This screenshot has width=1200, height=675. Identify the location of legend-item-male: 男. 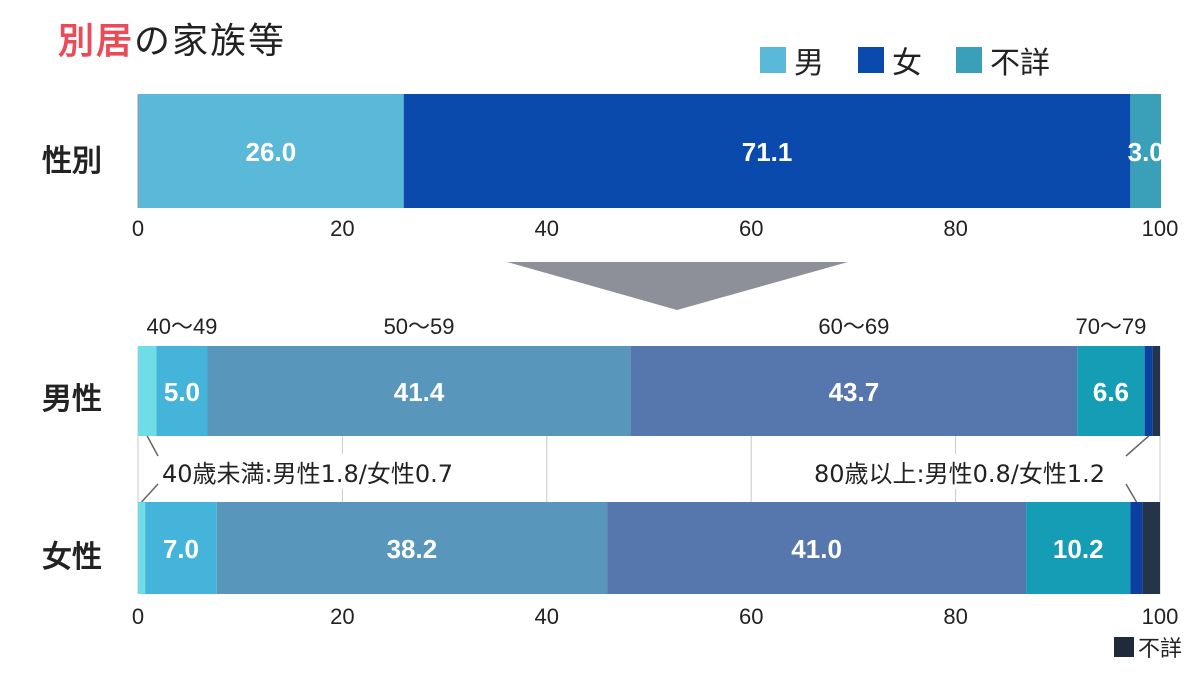
(792, 60).